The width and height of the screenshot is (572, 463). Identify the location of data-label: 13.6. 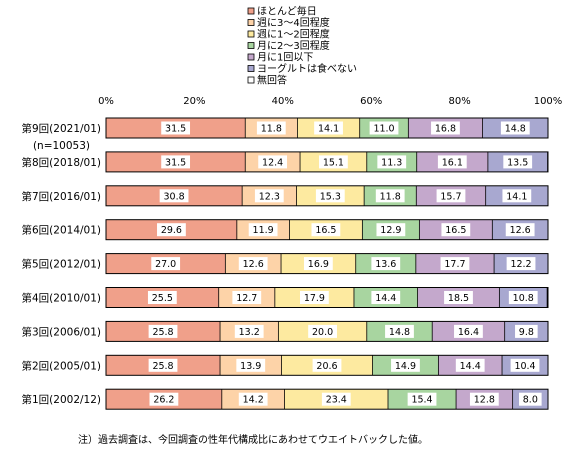
(385, 264).